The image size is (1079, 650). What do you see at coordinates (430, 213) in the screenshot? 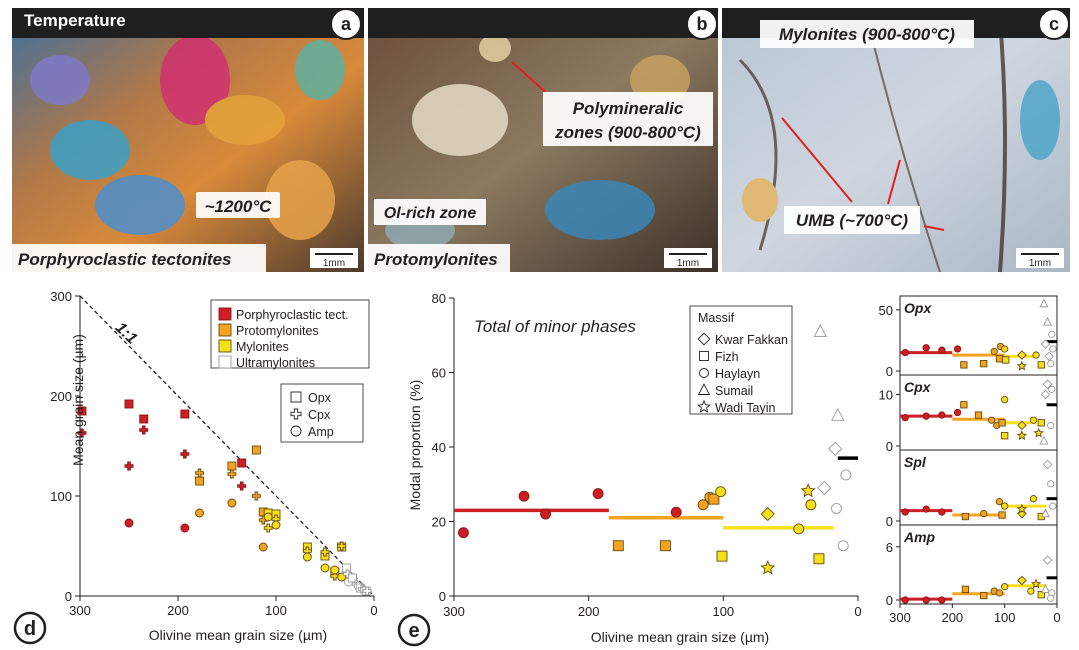
I see `photo-b-olrich-label: Ol-rich zone` at bounding box center [430, 213].